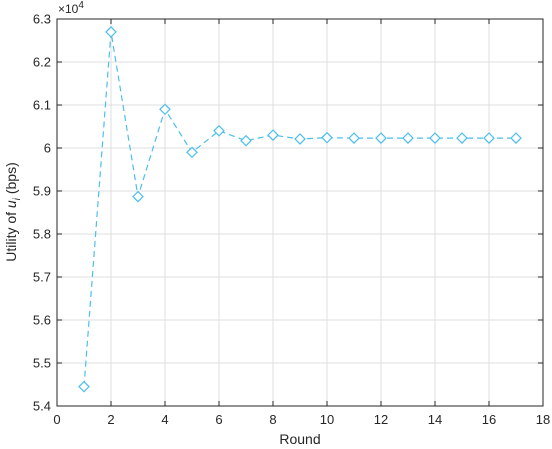 Image resolution: width=552 pixels, height=449 pixels. Describe the element at coordinates (42, 191) in the screenshot. I see `y-tick-label: 5.9` at that location.